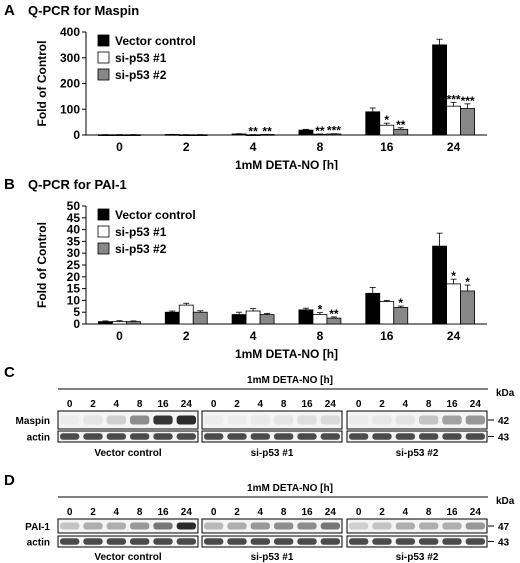  I want to click on y-tick-label: 40, so click(74, 230).